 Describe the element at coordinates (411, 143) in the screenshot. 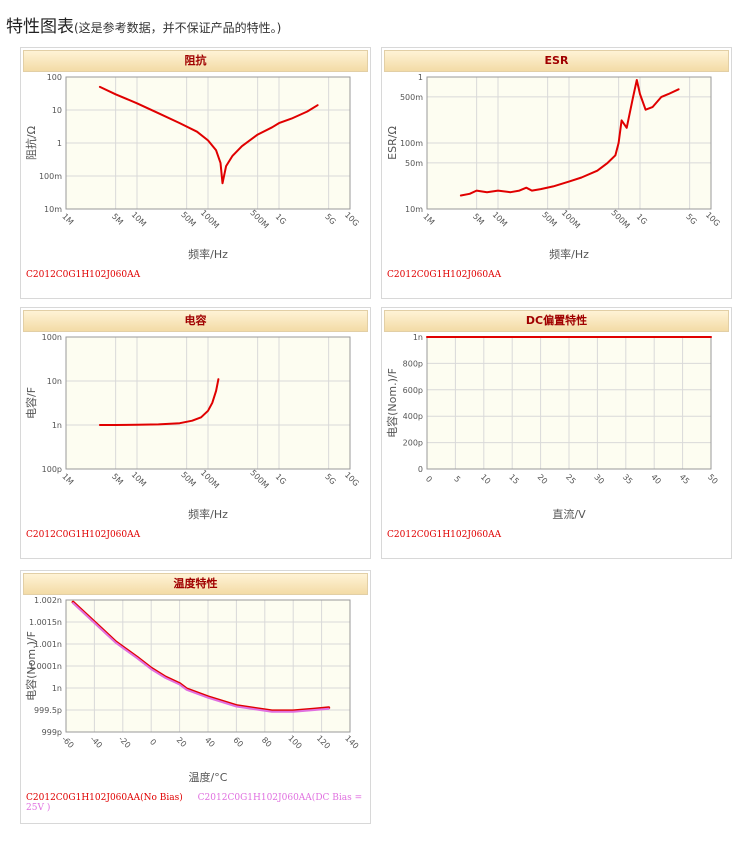

I see `y-tick-label: 100m` at that location.